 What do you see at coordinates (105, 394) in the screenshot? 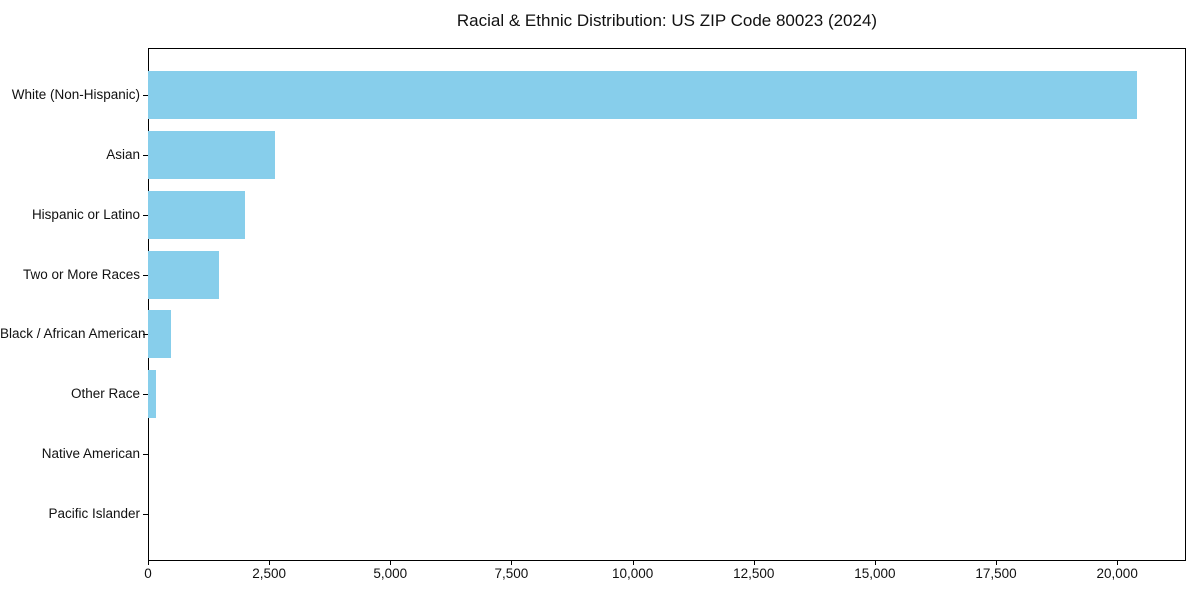
I see `y-tick-label: Other Race` at bounding box center [105, 394].